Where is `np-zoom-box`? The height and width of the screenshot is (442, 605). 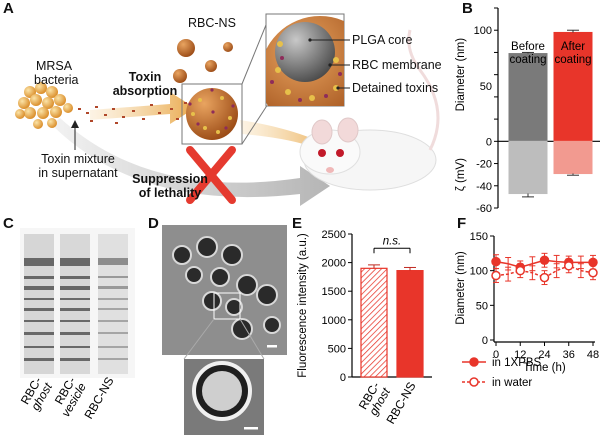
np-zoom-box is located at coordinates (212, 114).